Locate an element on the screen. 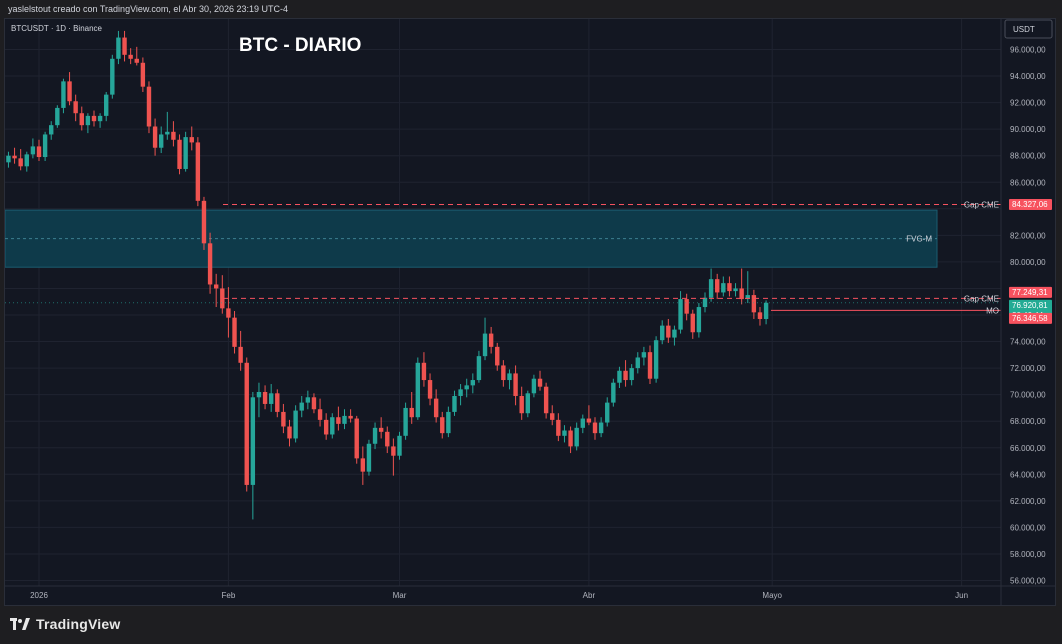  price-tick: 56.000,00 is located at coordinates (1028, 581).